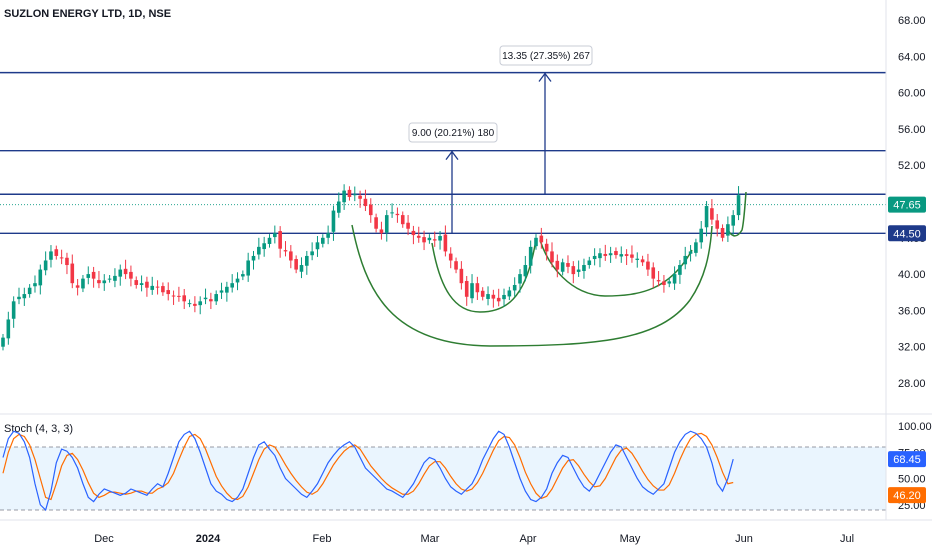 This screenshot has height=550, width=932. I want to click on stoch-k-tag-label: 68.45, so click(907, 460).